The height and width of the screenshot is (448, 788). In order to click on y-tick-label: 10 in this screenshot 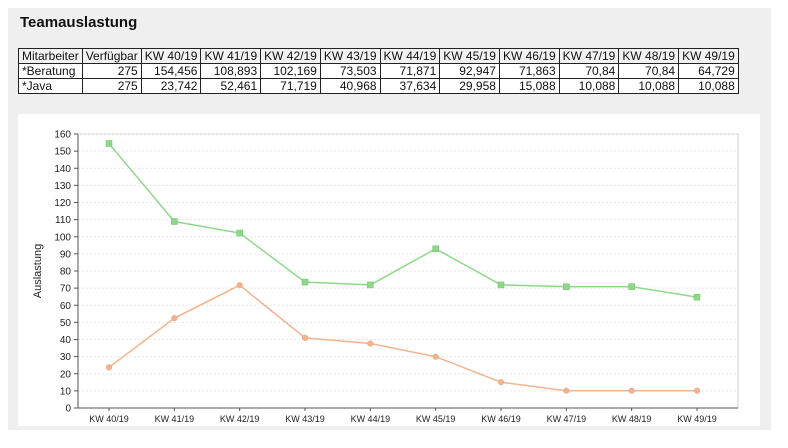, I will do `click(66, 391)`.